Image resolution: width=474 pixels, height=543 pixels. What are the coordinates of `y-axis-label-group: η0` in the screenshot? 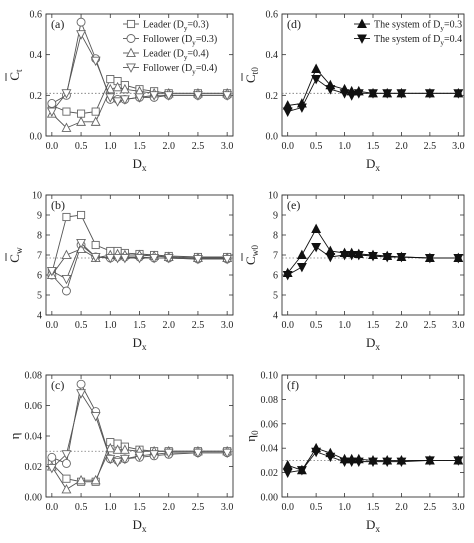 It's located at (252, 436).